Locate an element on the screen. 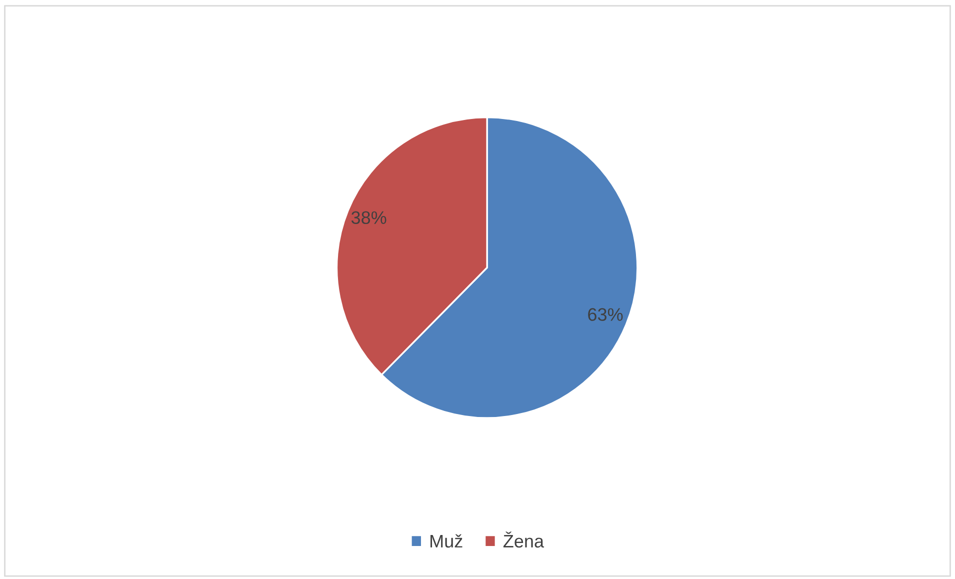  data-label: 63% is located at coordinates (605, 314).